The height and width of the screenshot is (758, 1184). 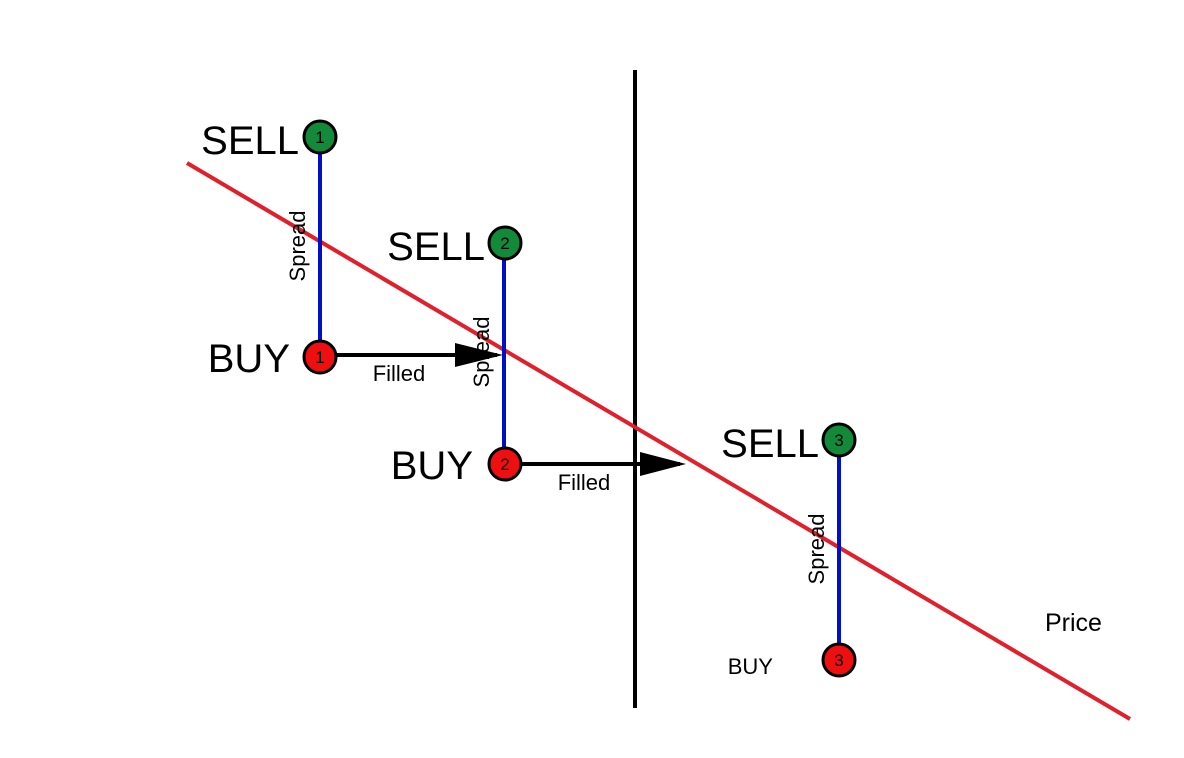 I want to click on spread-label-2: Spread, so click(x=481, y=352).